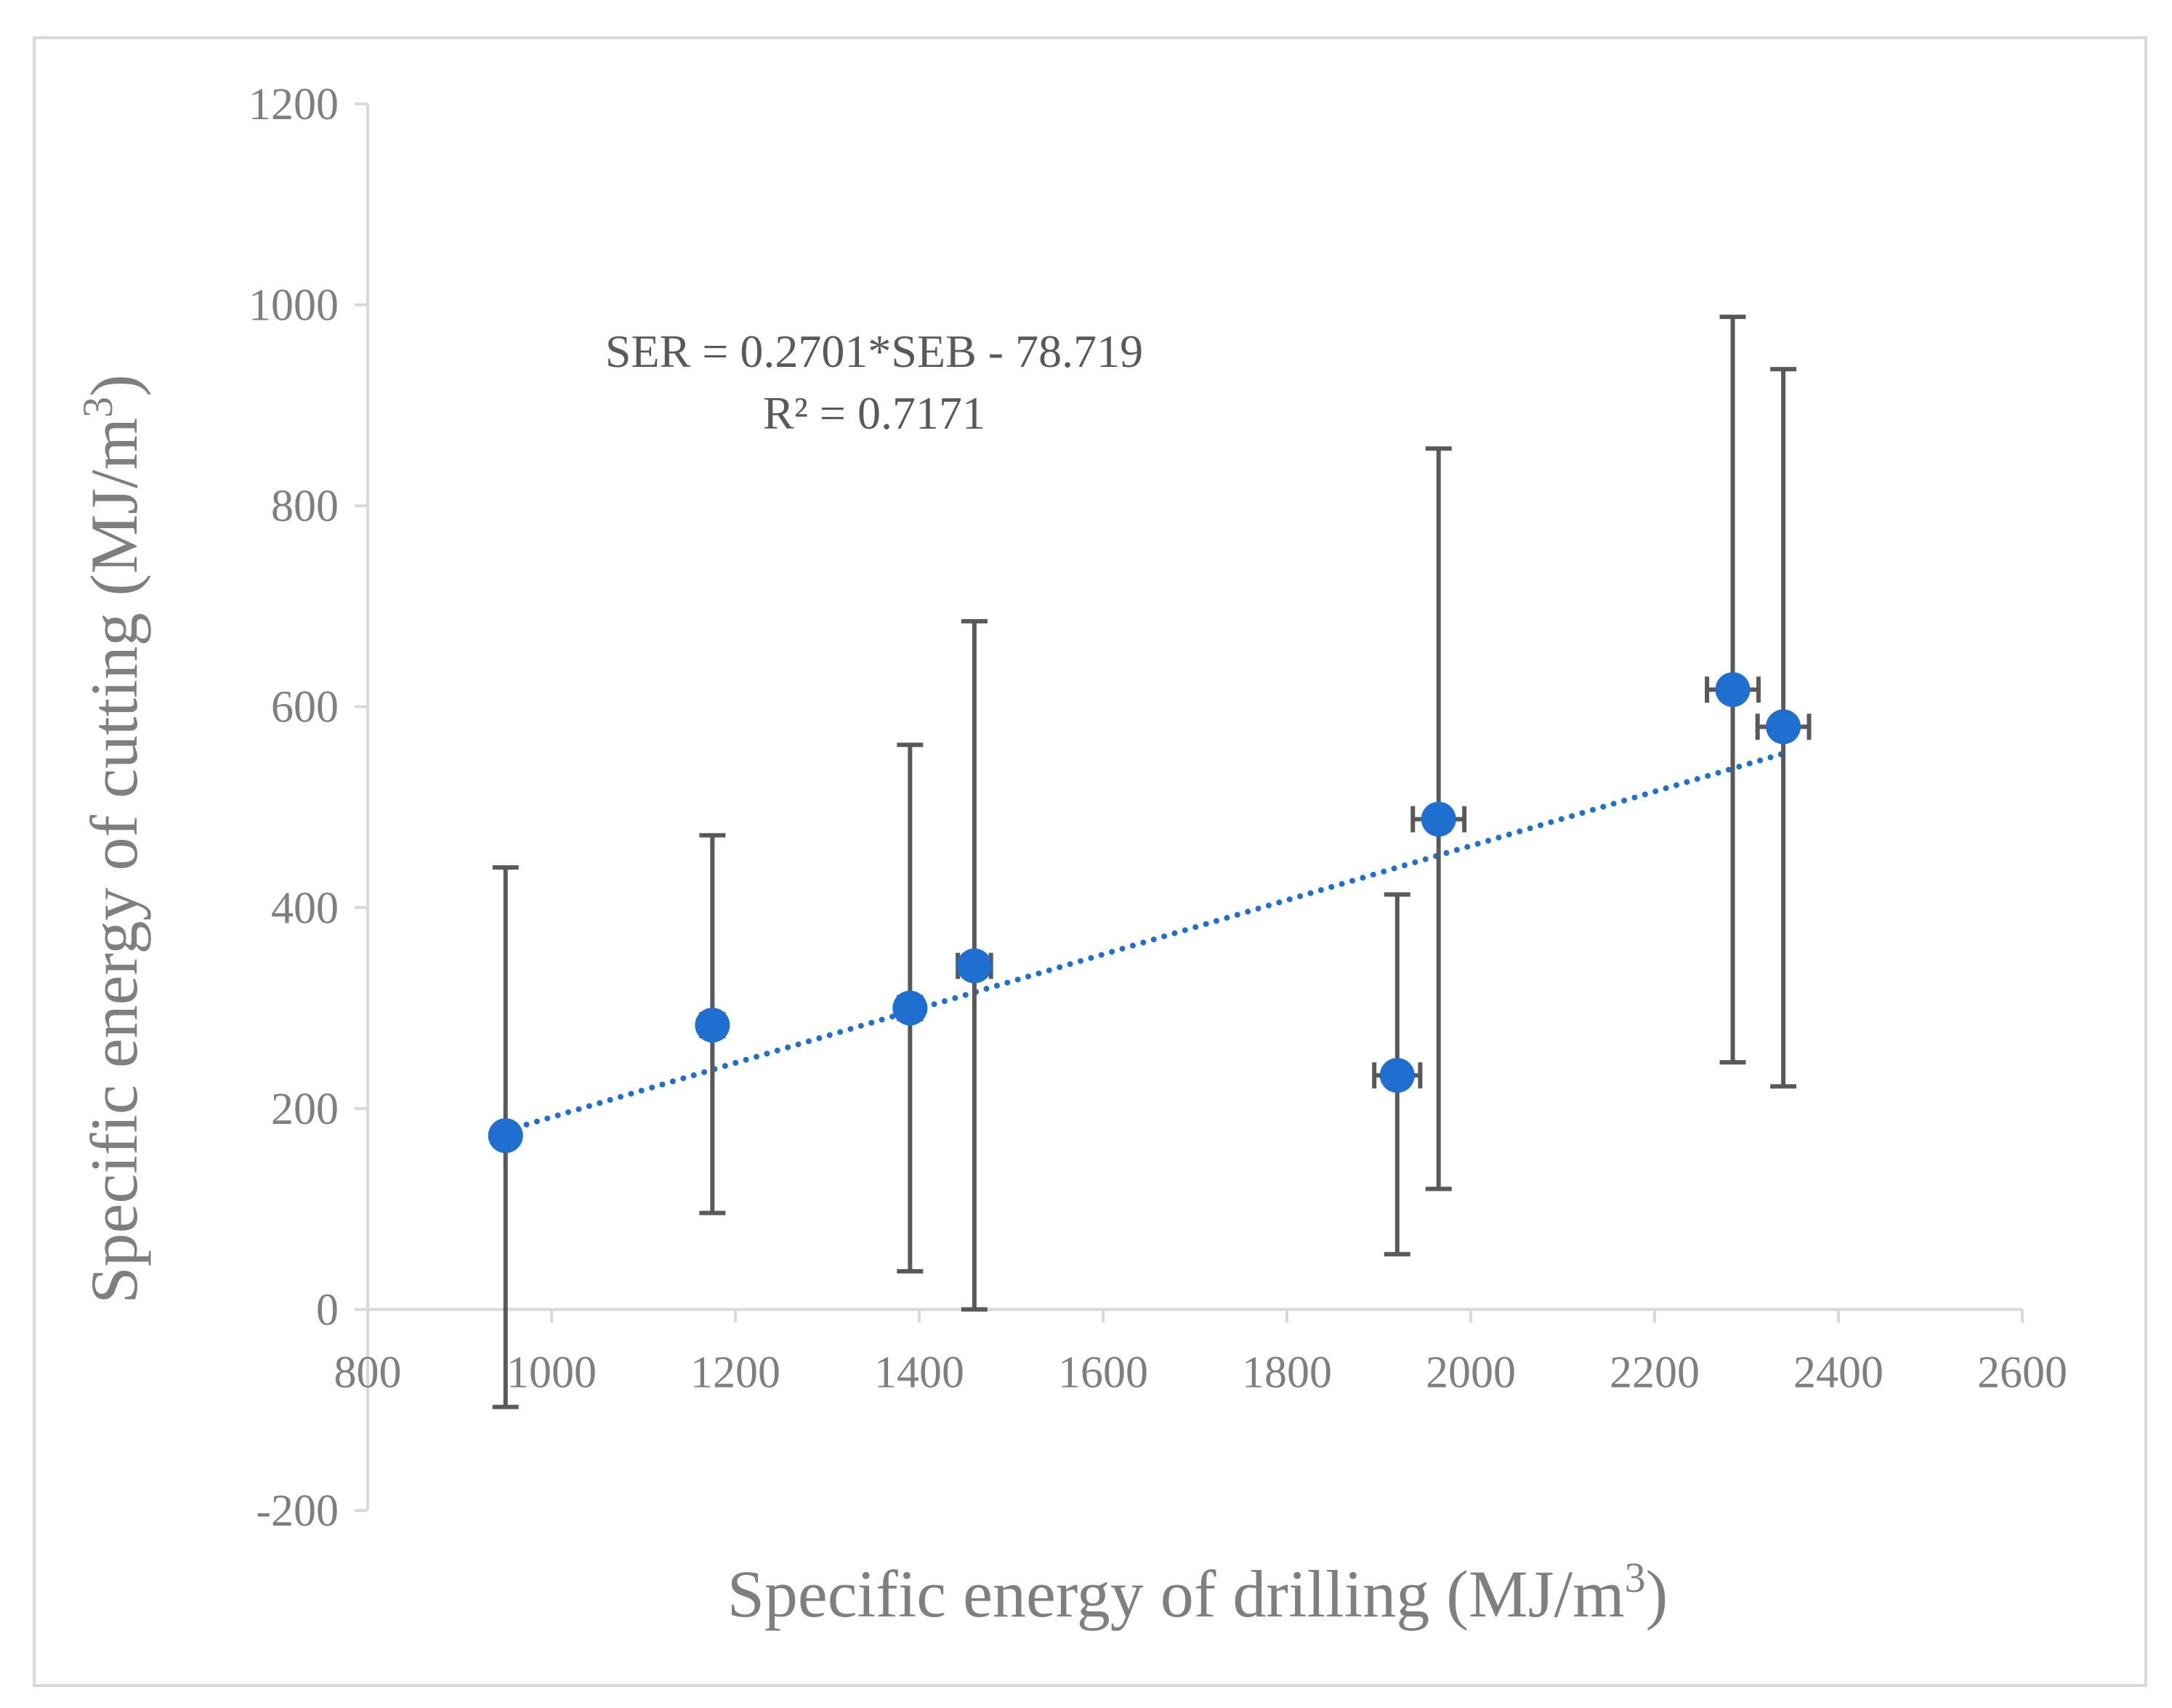 This screenshot has width=2172, height=1708. I want to click on r-squared-label: R² = 0.7171, so click(874, 413).